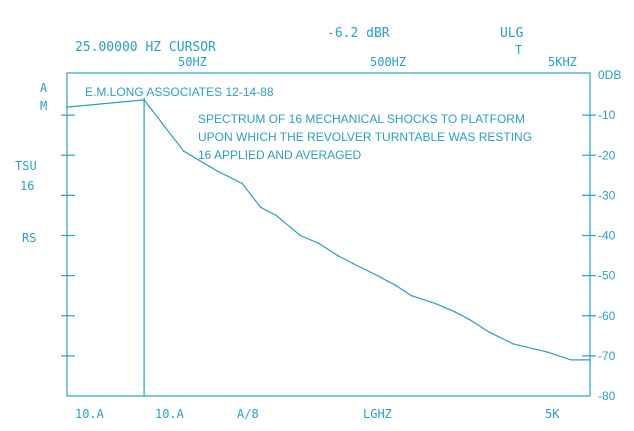 This screenshot has height=431, width=634. Describe the element at coordinates (607, 356) in the screenshot. I see `y-tick-label: -70` at that location.